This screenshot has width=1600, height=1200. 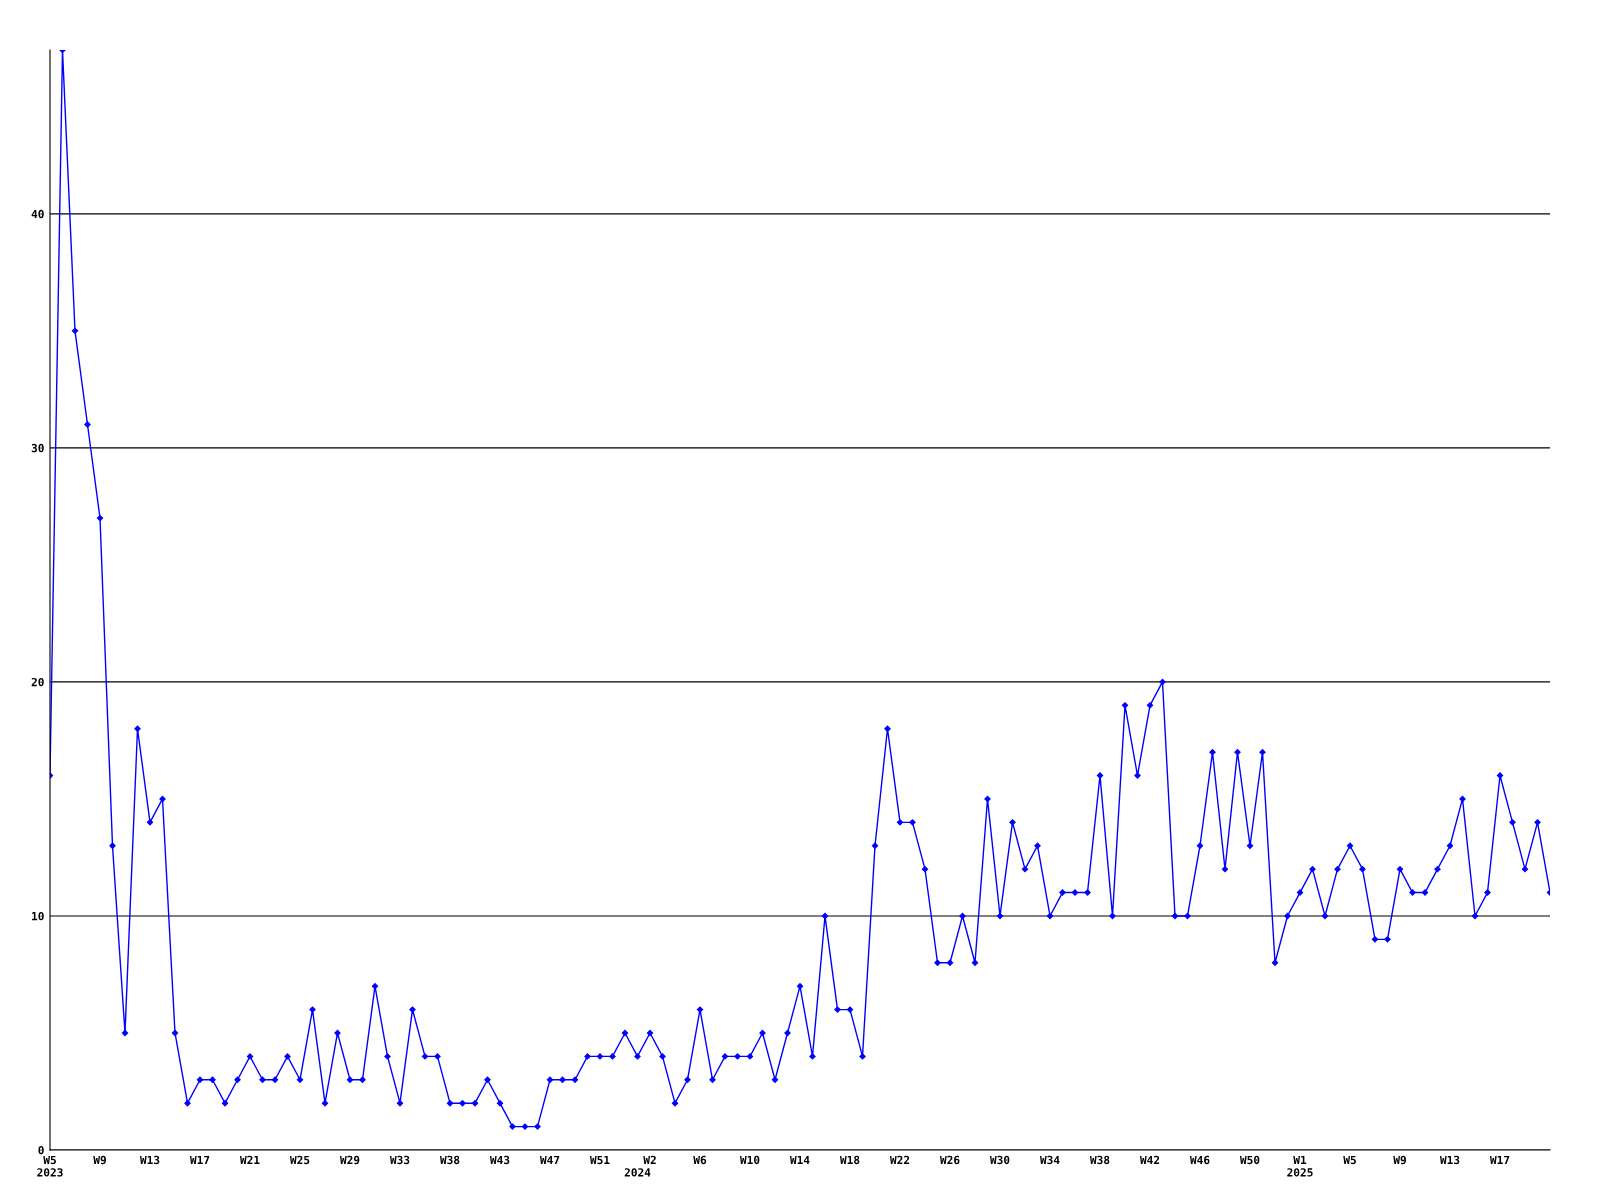 I want to click on y-tick-label: 10, so click(x=38, y=916).